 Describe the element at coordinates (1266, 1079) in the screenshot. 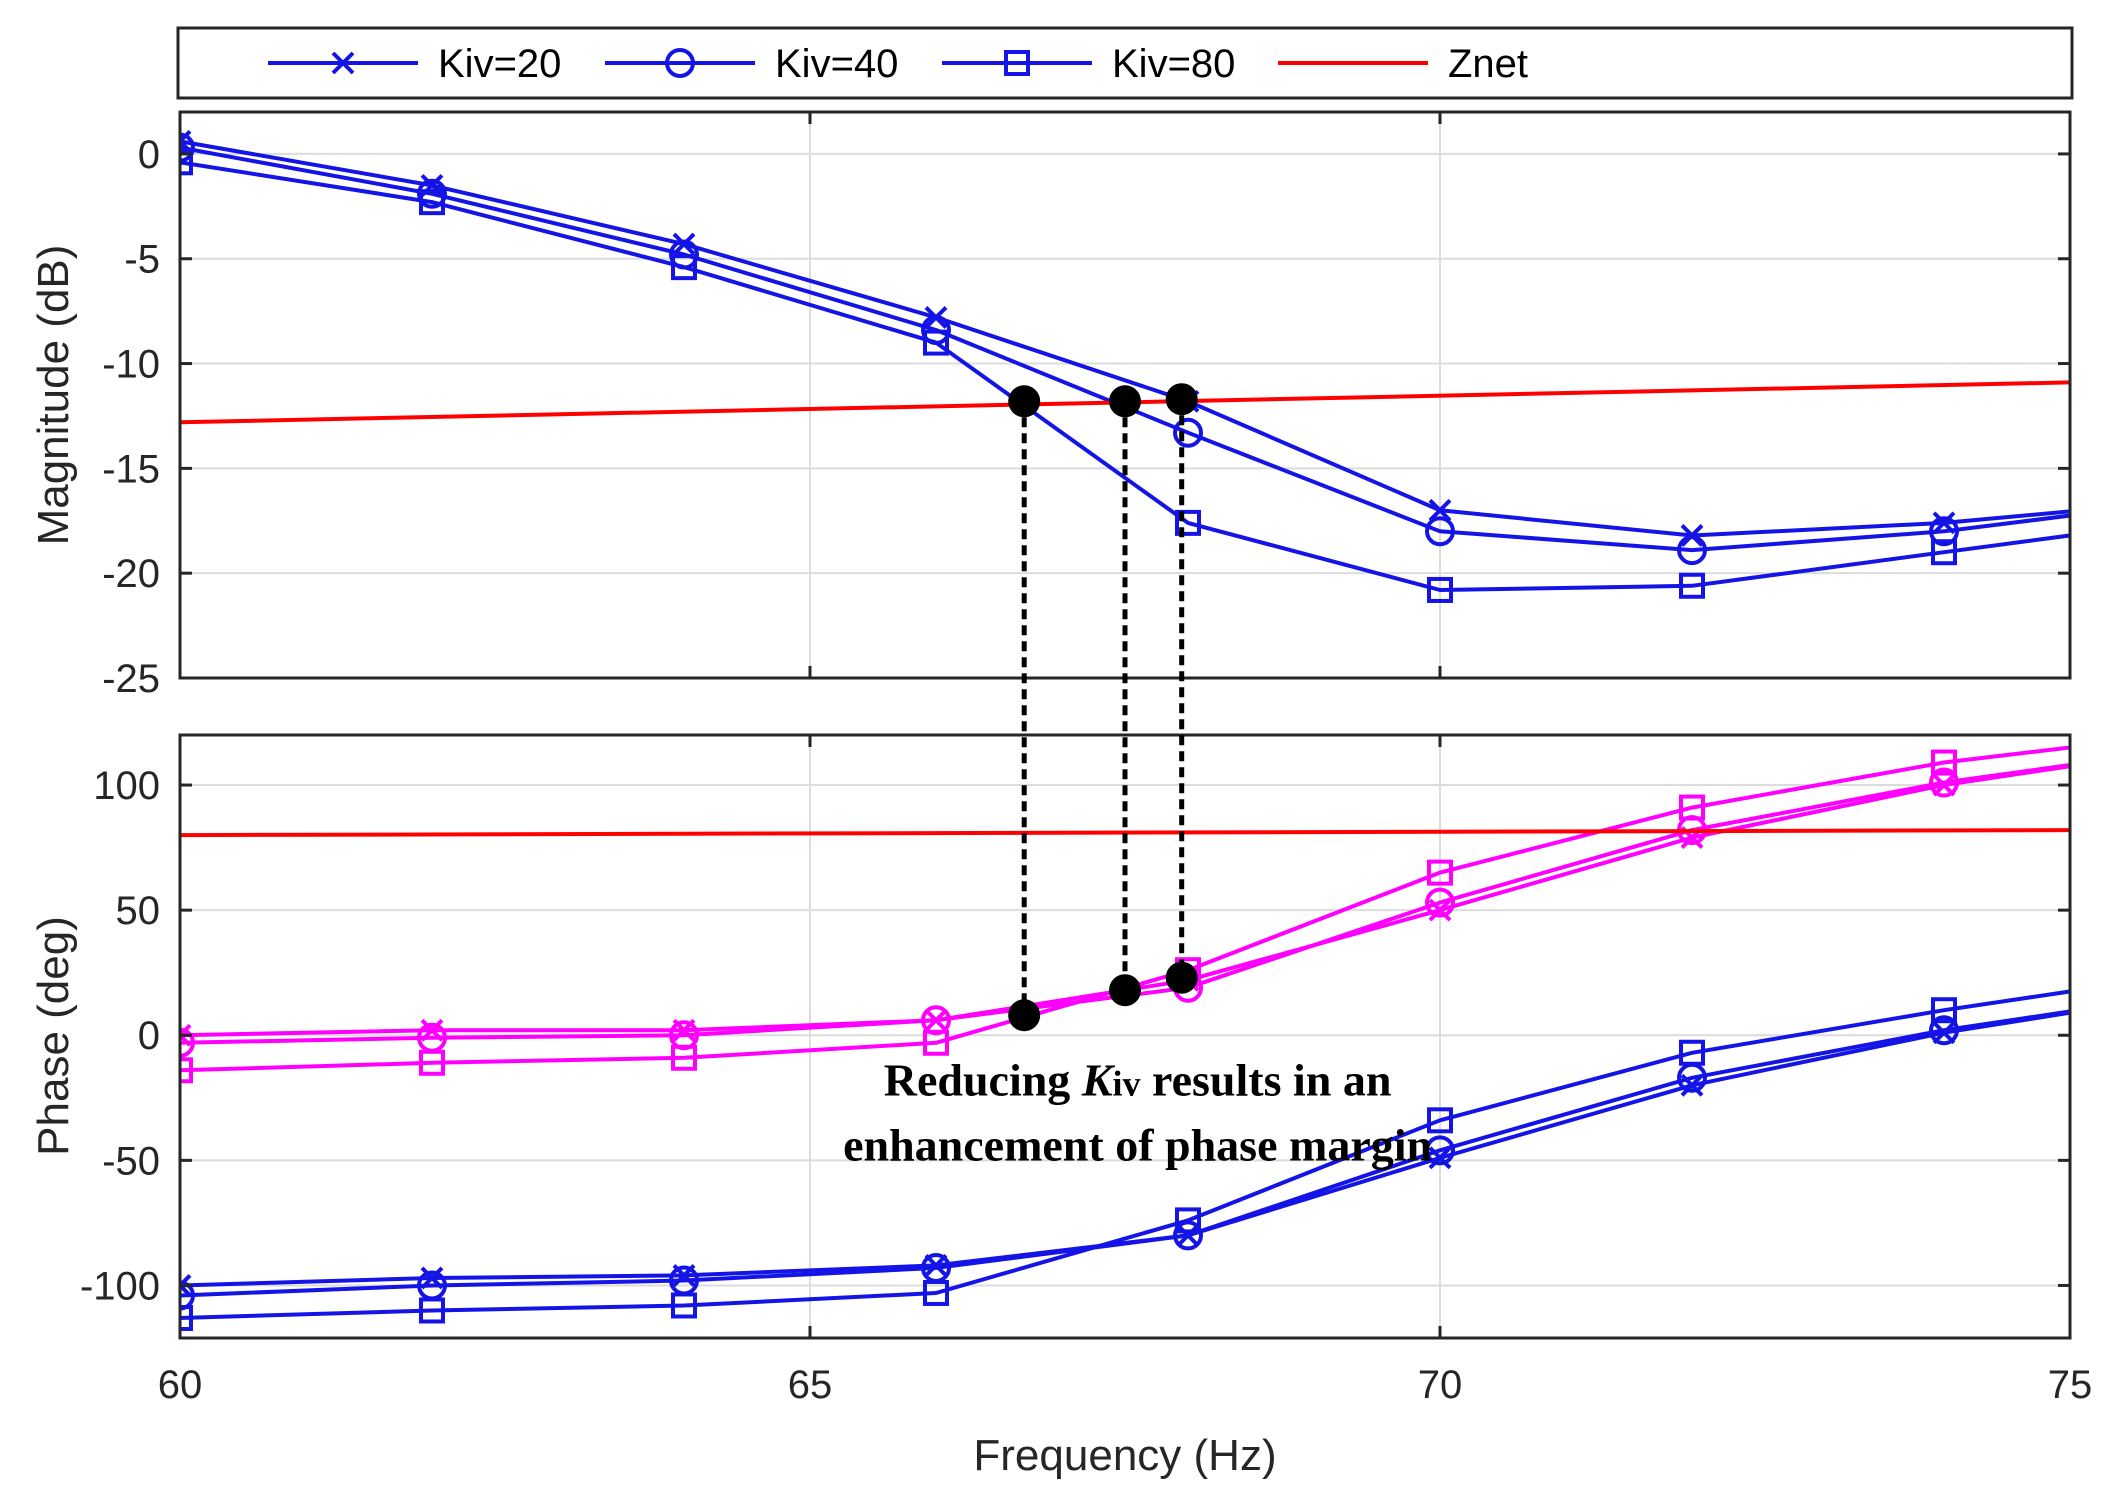

I see `annotation-line-1b: results in an` at that location.